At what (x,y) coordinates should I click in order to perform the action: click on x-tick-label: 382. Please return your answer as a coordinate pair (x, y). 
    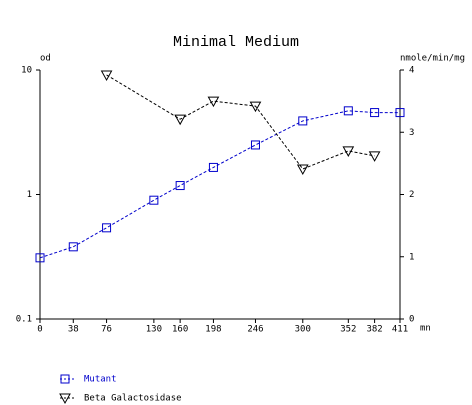
    Looking at the image, I should click on (374, 330).